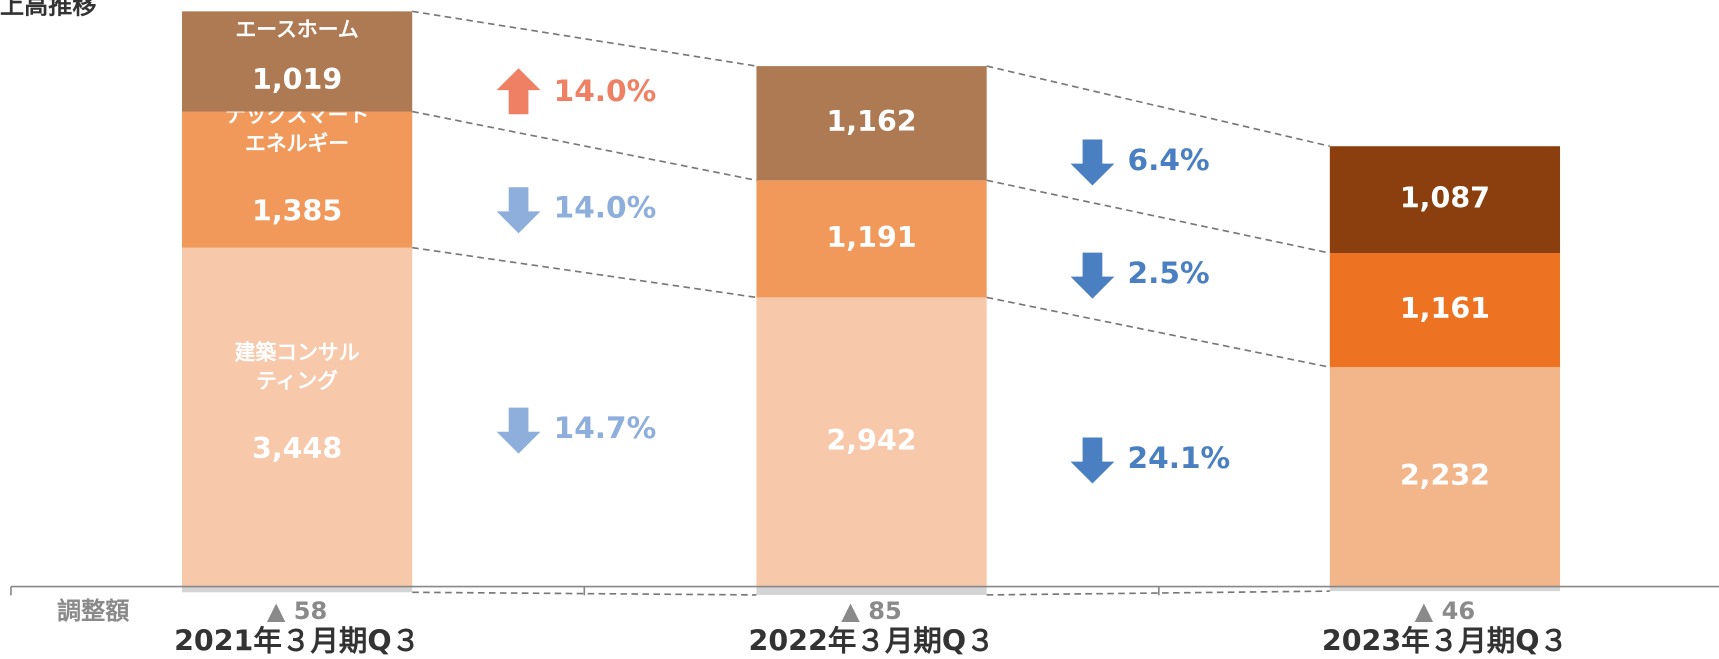  Describe the element at coordinates (297, 210) in the screenshot. I see `segment-value: 1,385` at that location.